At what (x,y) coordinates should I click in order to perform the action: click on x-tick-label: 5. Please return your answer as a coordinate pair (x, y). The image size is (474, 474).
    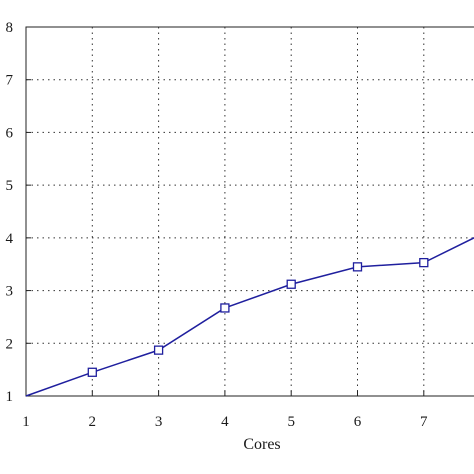
    Looking at the image, I should click on (291, 422).